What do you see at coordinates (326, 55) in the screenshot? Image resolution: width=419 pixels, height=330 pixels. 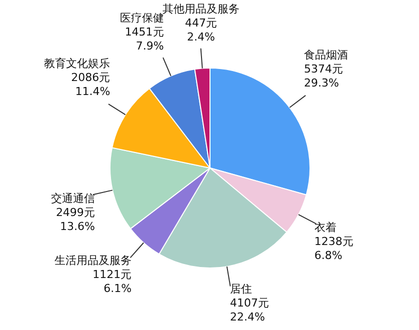 I see `slice-label: 食品烟酒` at bounding box center [326, 55].